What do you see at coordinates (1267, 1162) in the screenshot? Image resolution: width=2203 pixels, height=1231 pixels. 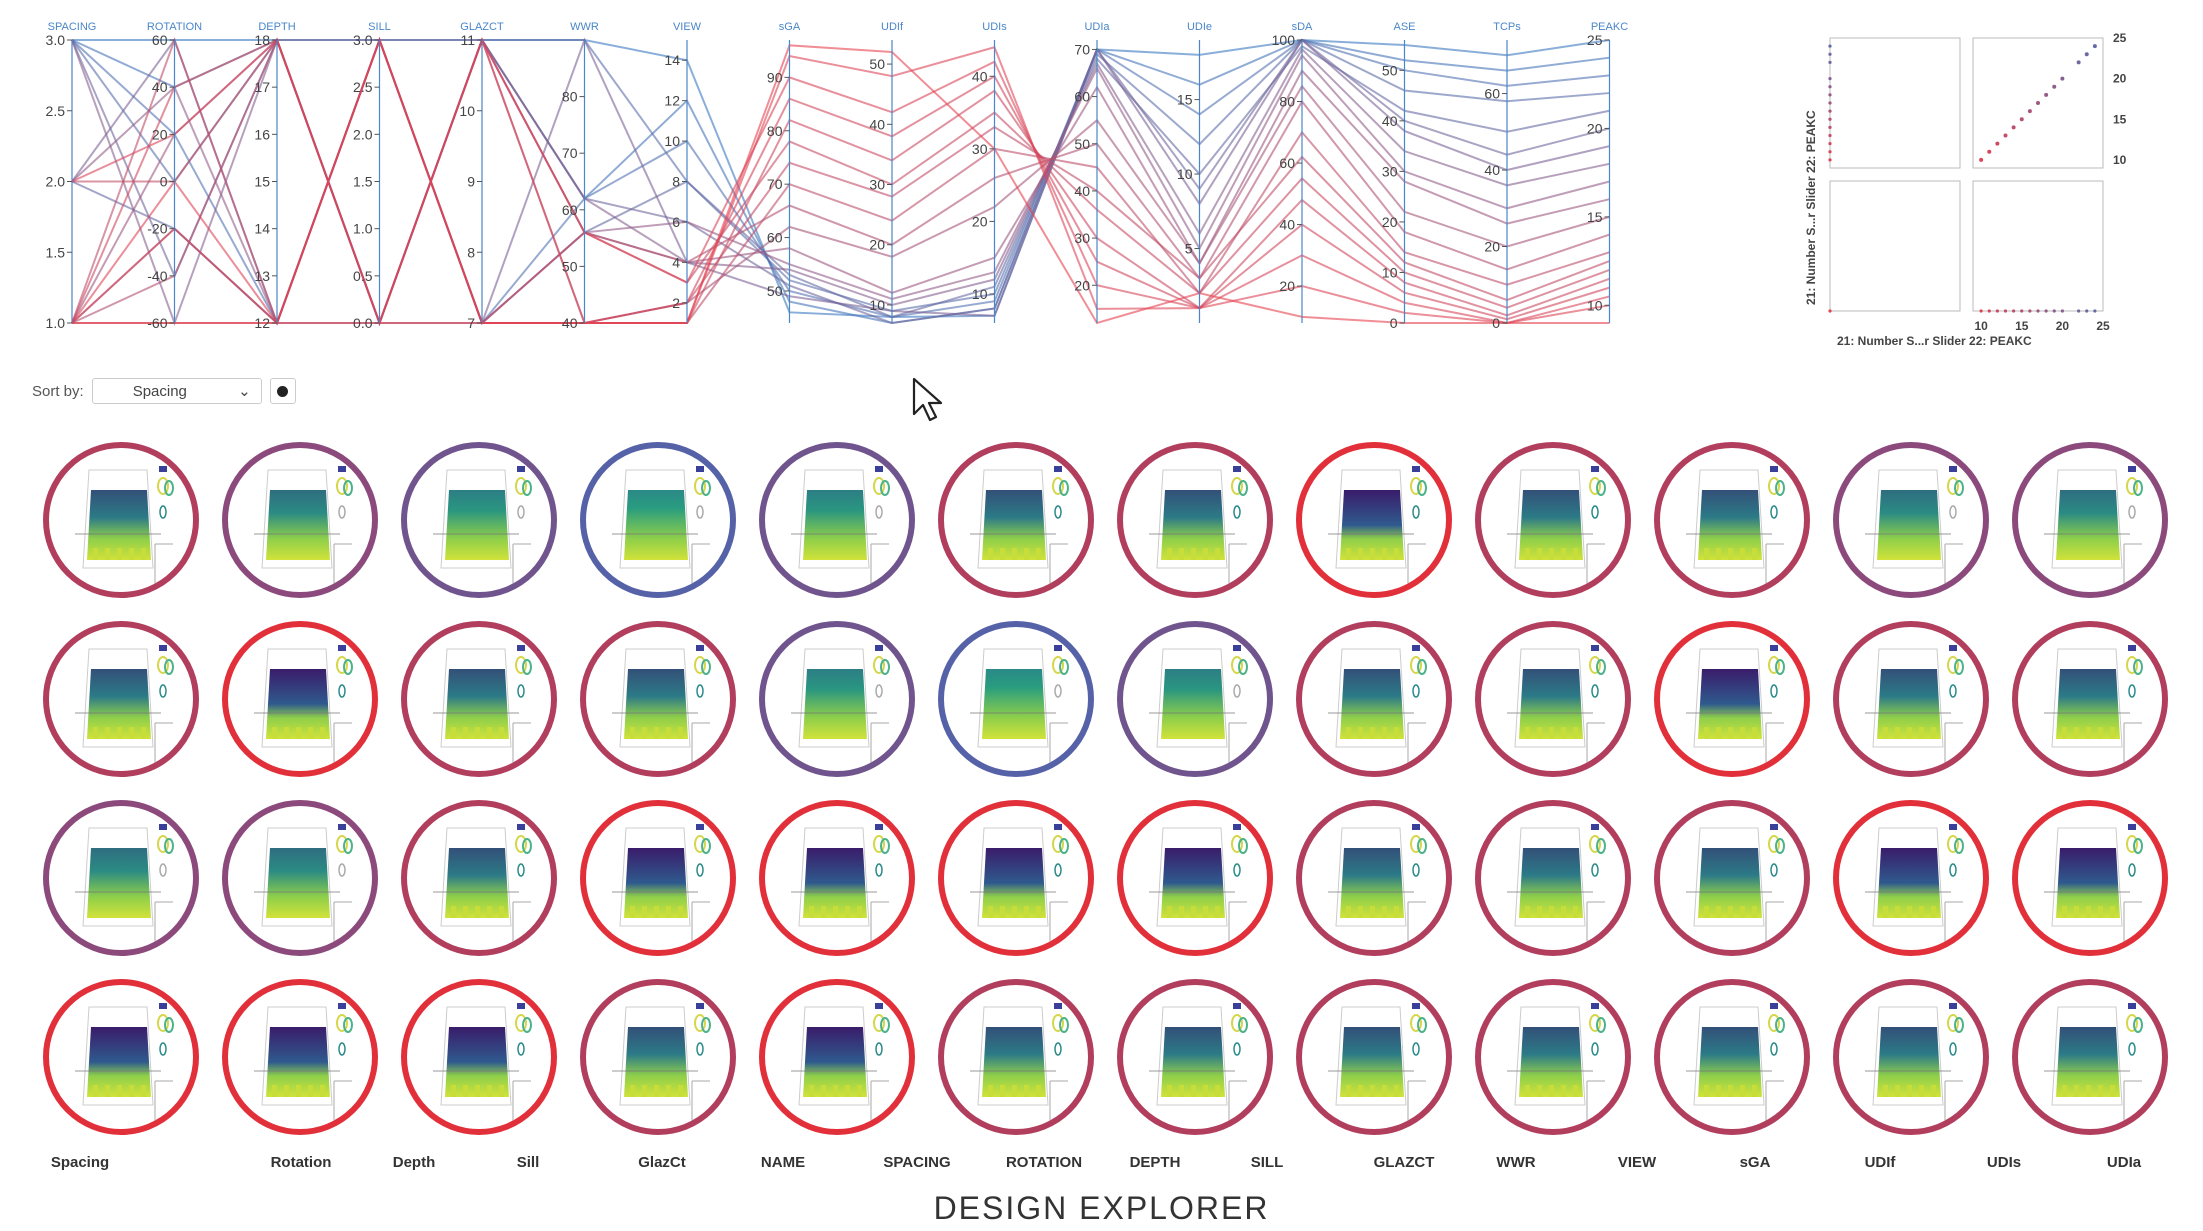 I see `column-label: SILL` at bounding box center [1267, 1162].